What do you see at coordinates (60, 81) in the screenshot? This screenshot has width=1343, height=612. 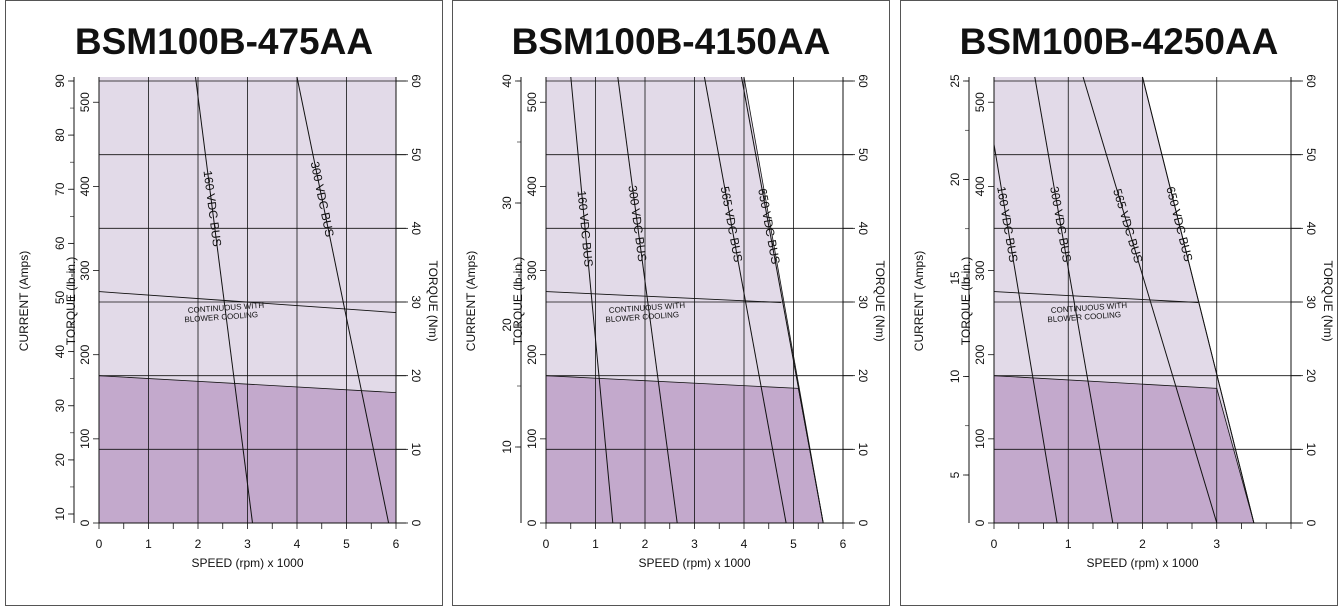 I see `current-tick-label: 90` at bounding box center [60, 81].